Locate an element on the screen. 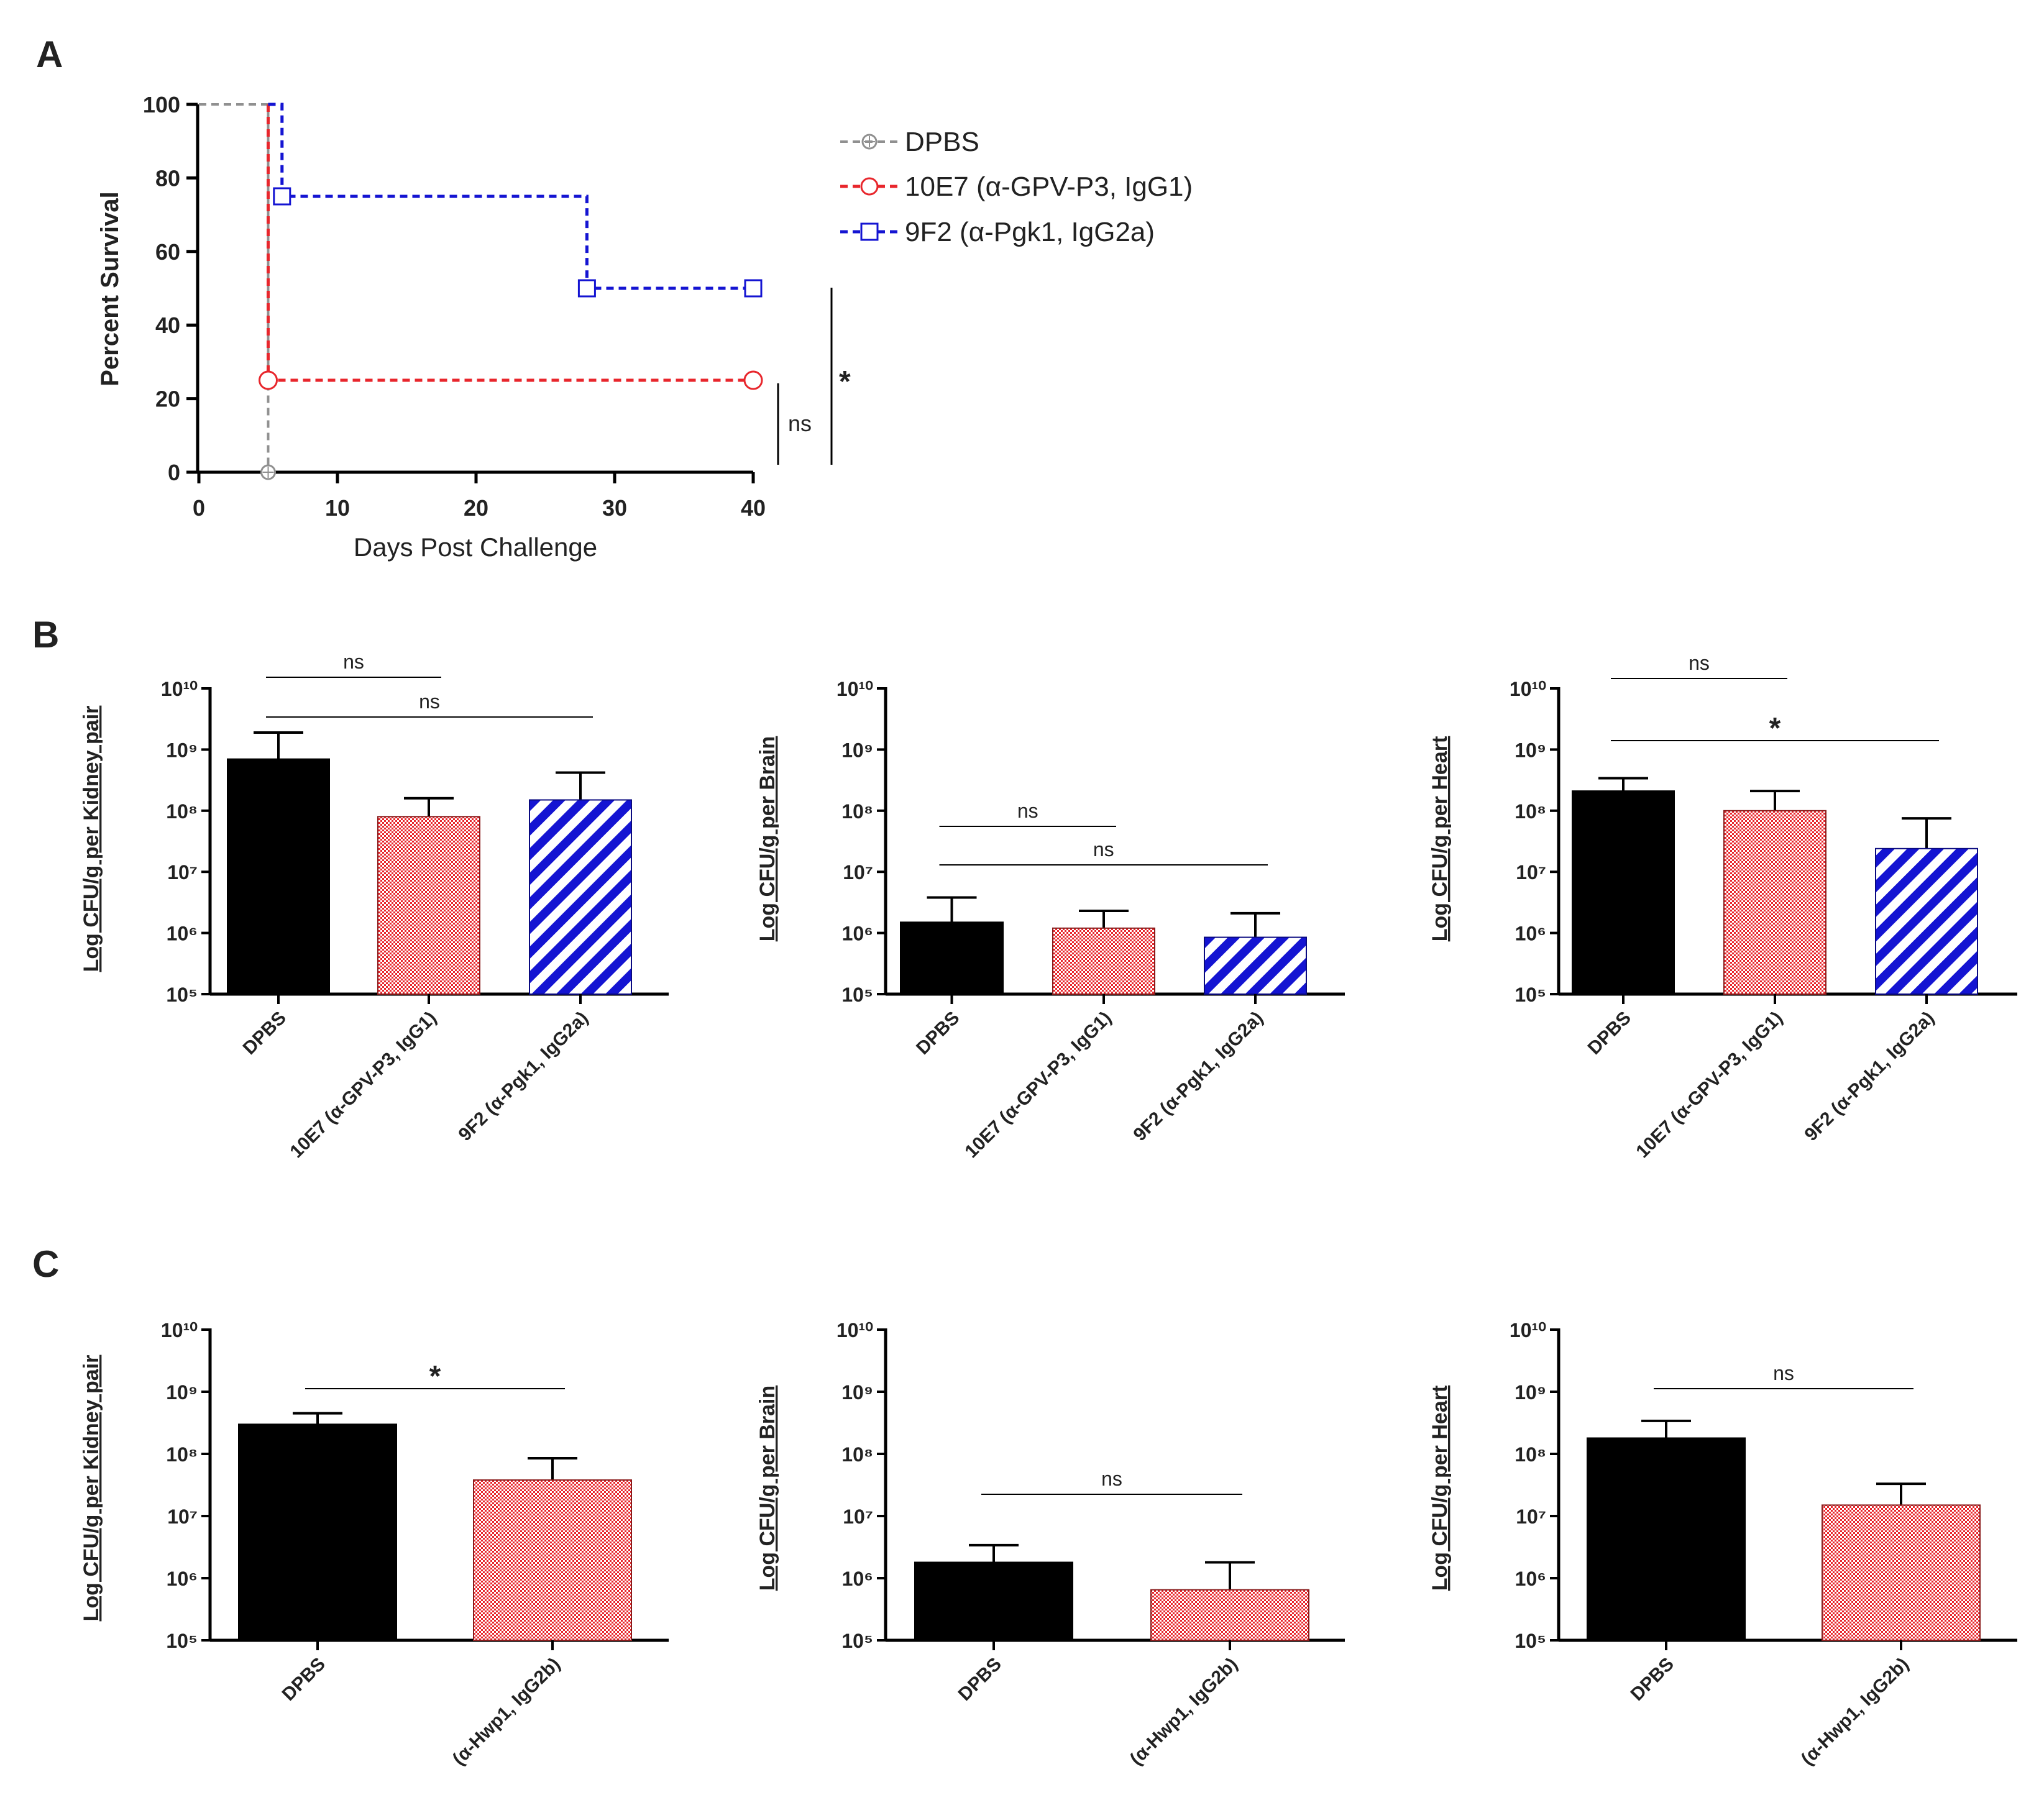  y-axis-label: Percent Survival is located at coordinates (110, 288).